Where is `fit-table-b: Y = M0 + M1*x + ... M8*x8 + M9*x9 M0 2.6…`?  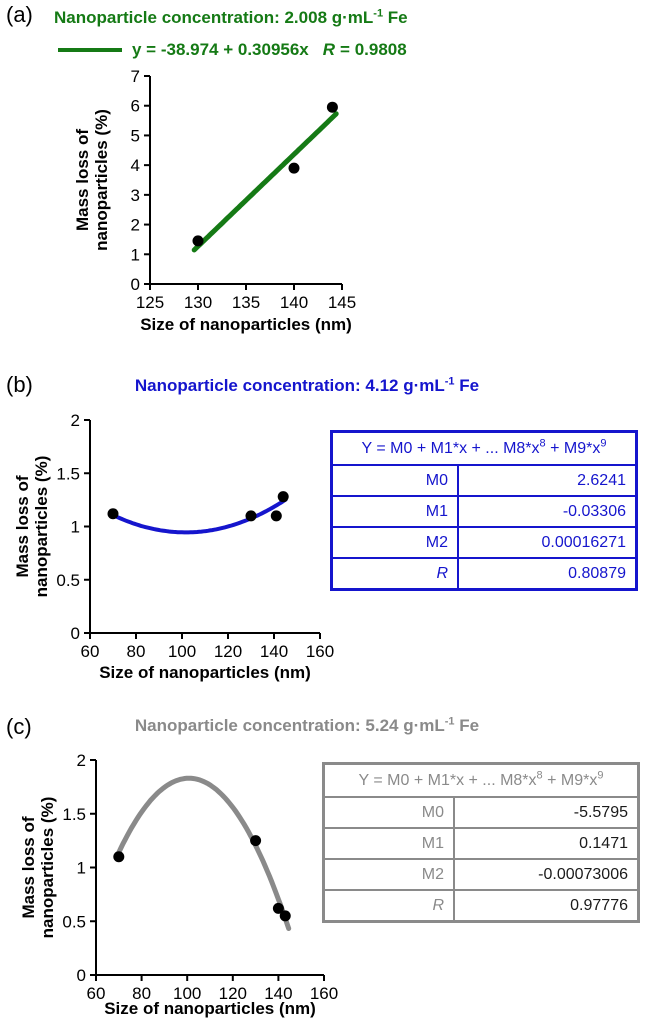
fit-table-b: Y = M0 + M1*x + ... M8*x8 + M9*x9 M0 2.6… is located at coordinates (484, 510).